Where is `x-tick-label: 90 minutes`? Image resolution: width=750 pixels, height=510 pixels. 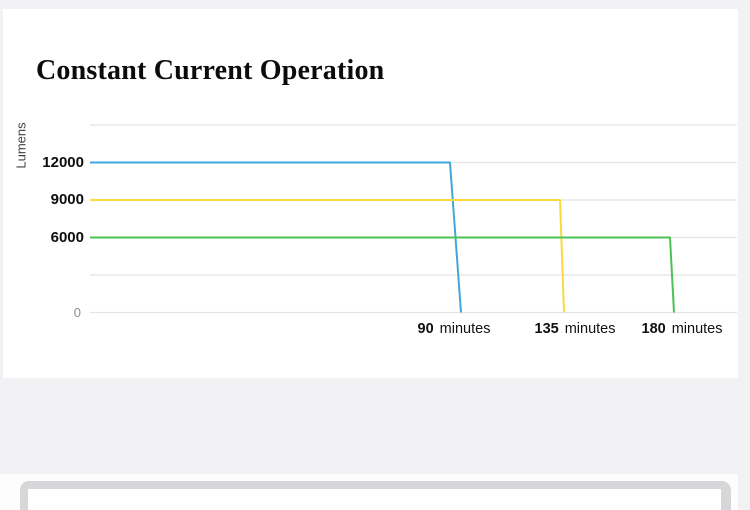 x-tick-label: 90 minutes is located at coordinates (454, 329).